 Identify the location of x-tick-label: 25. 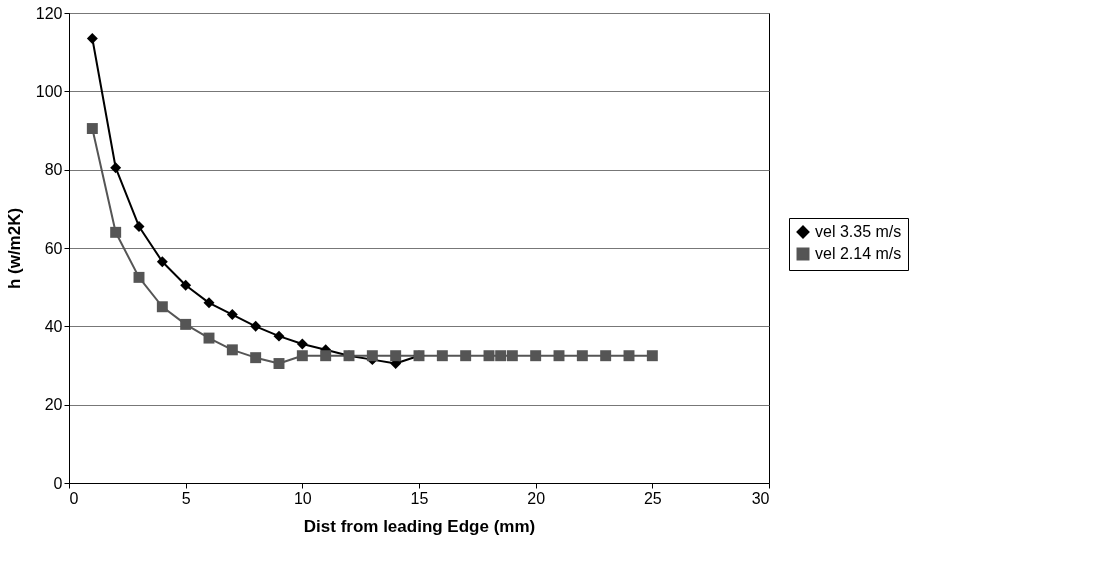
(652, 498).